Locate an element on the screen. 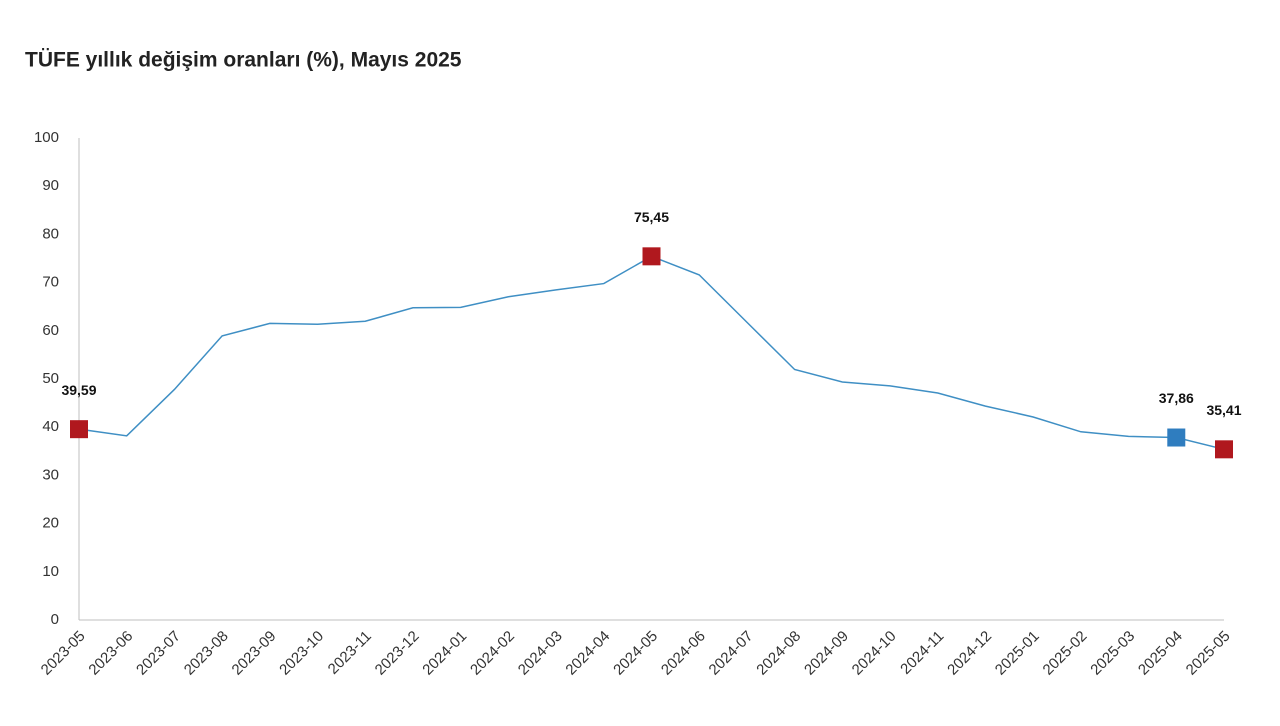 This screenshot has width=1280, height=726. x-tick-label: 2024-10 is located at coordinates (874, 653).